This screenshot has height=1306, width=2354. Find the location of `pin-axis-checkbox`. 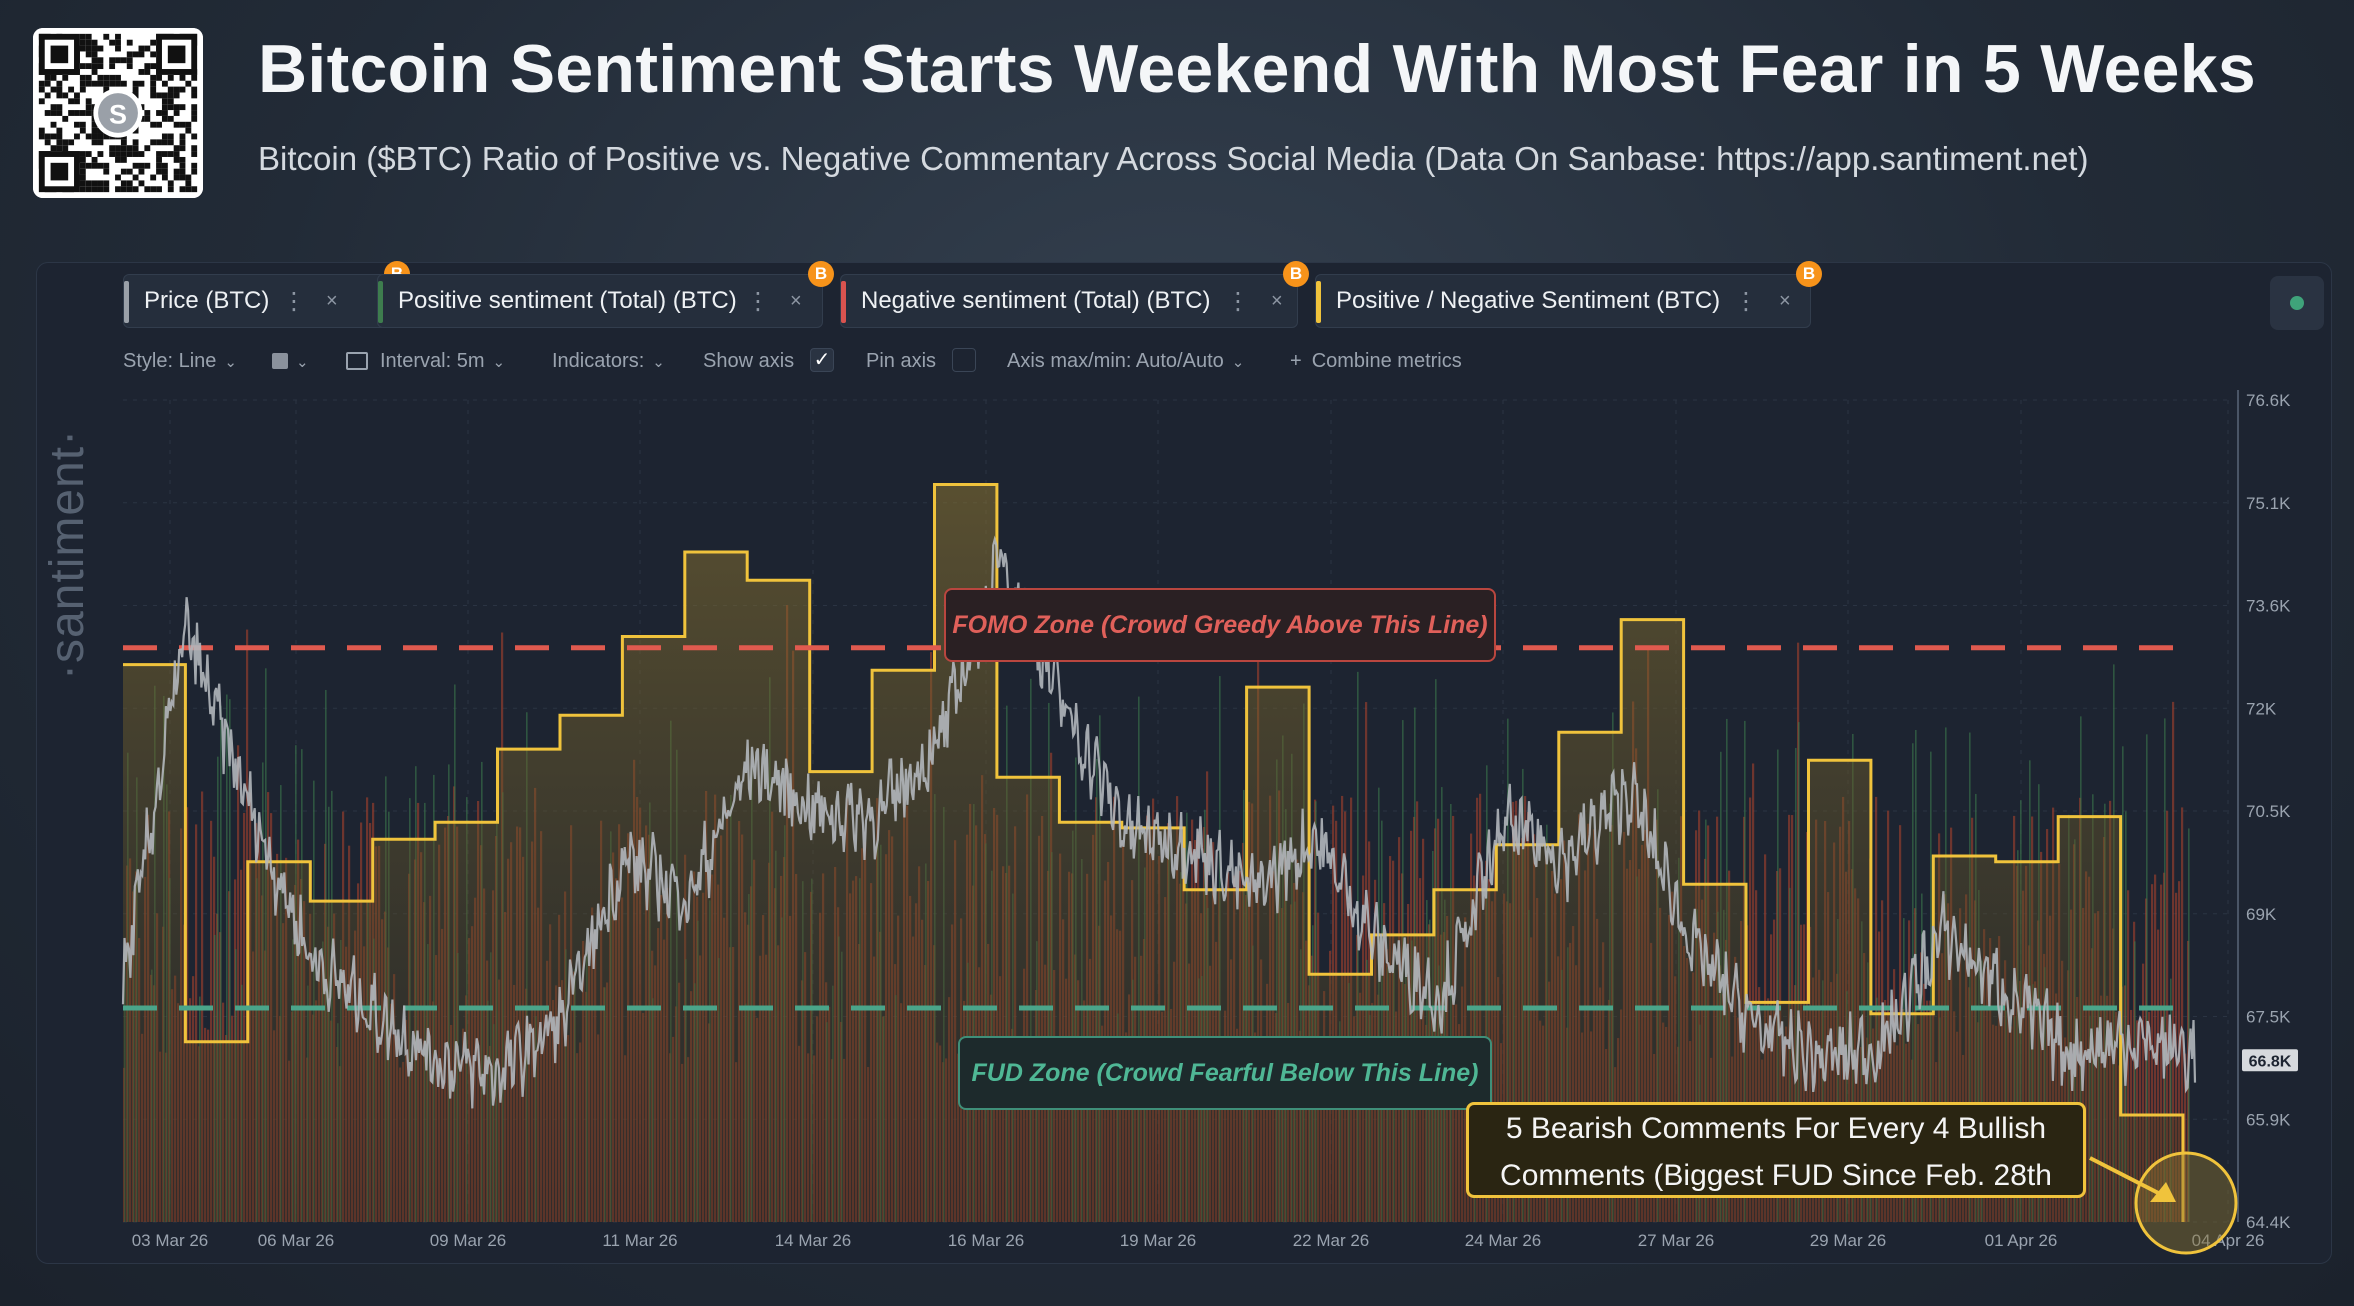

pin-axis-checkbox is located at coordinates (964, 360).